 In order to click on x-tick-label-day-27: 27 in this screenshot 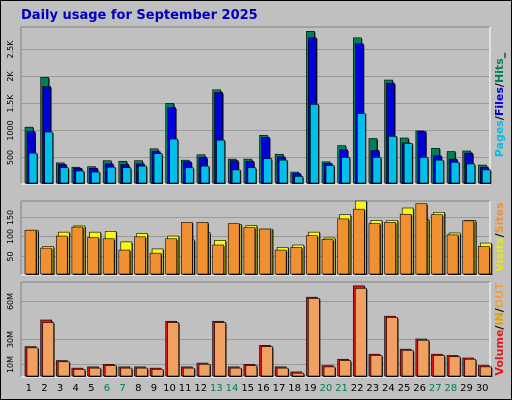, I will do `click(435, 388)`.